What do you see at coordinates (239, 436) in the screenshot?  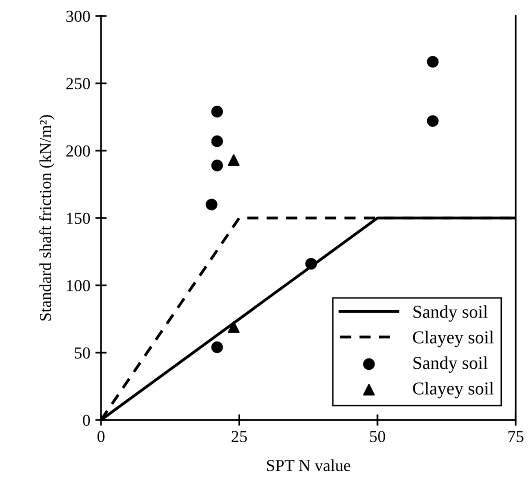 I see `x-tick-label: 25` at bounding box center [239, 436].